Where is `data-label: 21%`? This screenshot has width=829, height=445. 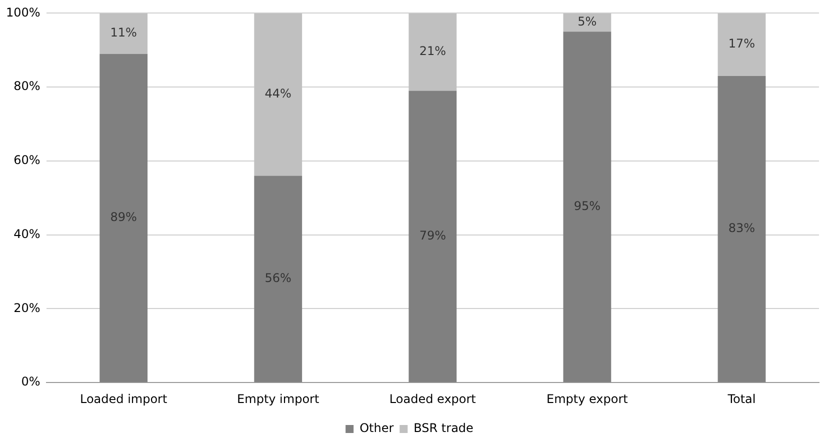 data-label: 21% is located at coordinates (432, 51).